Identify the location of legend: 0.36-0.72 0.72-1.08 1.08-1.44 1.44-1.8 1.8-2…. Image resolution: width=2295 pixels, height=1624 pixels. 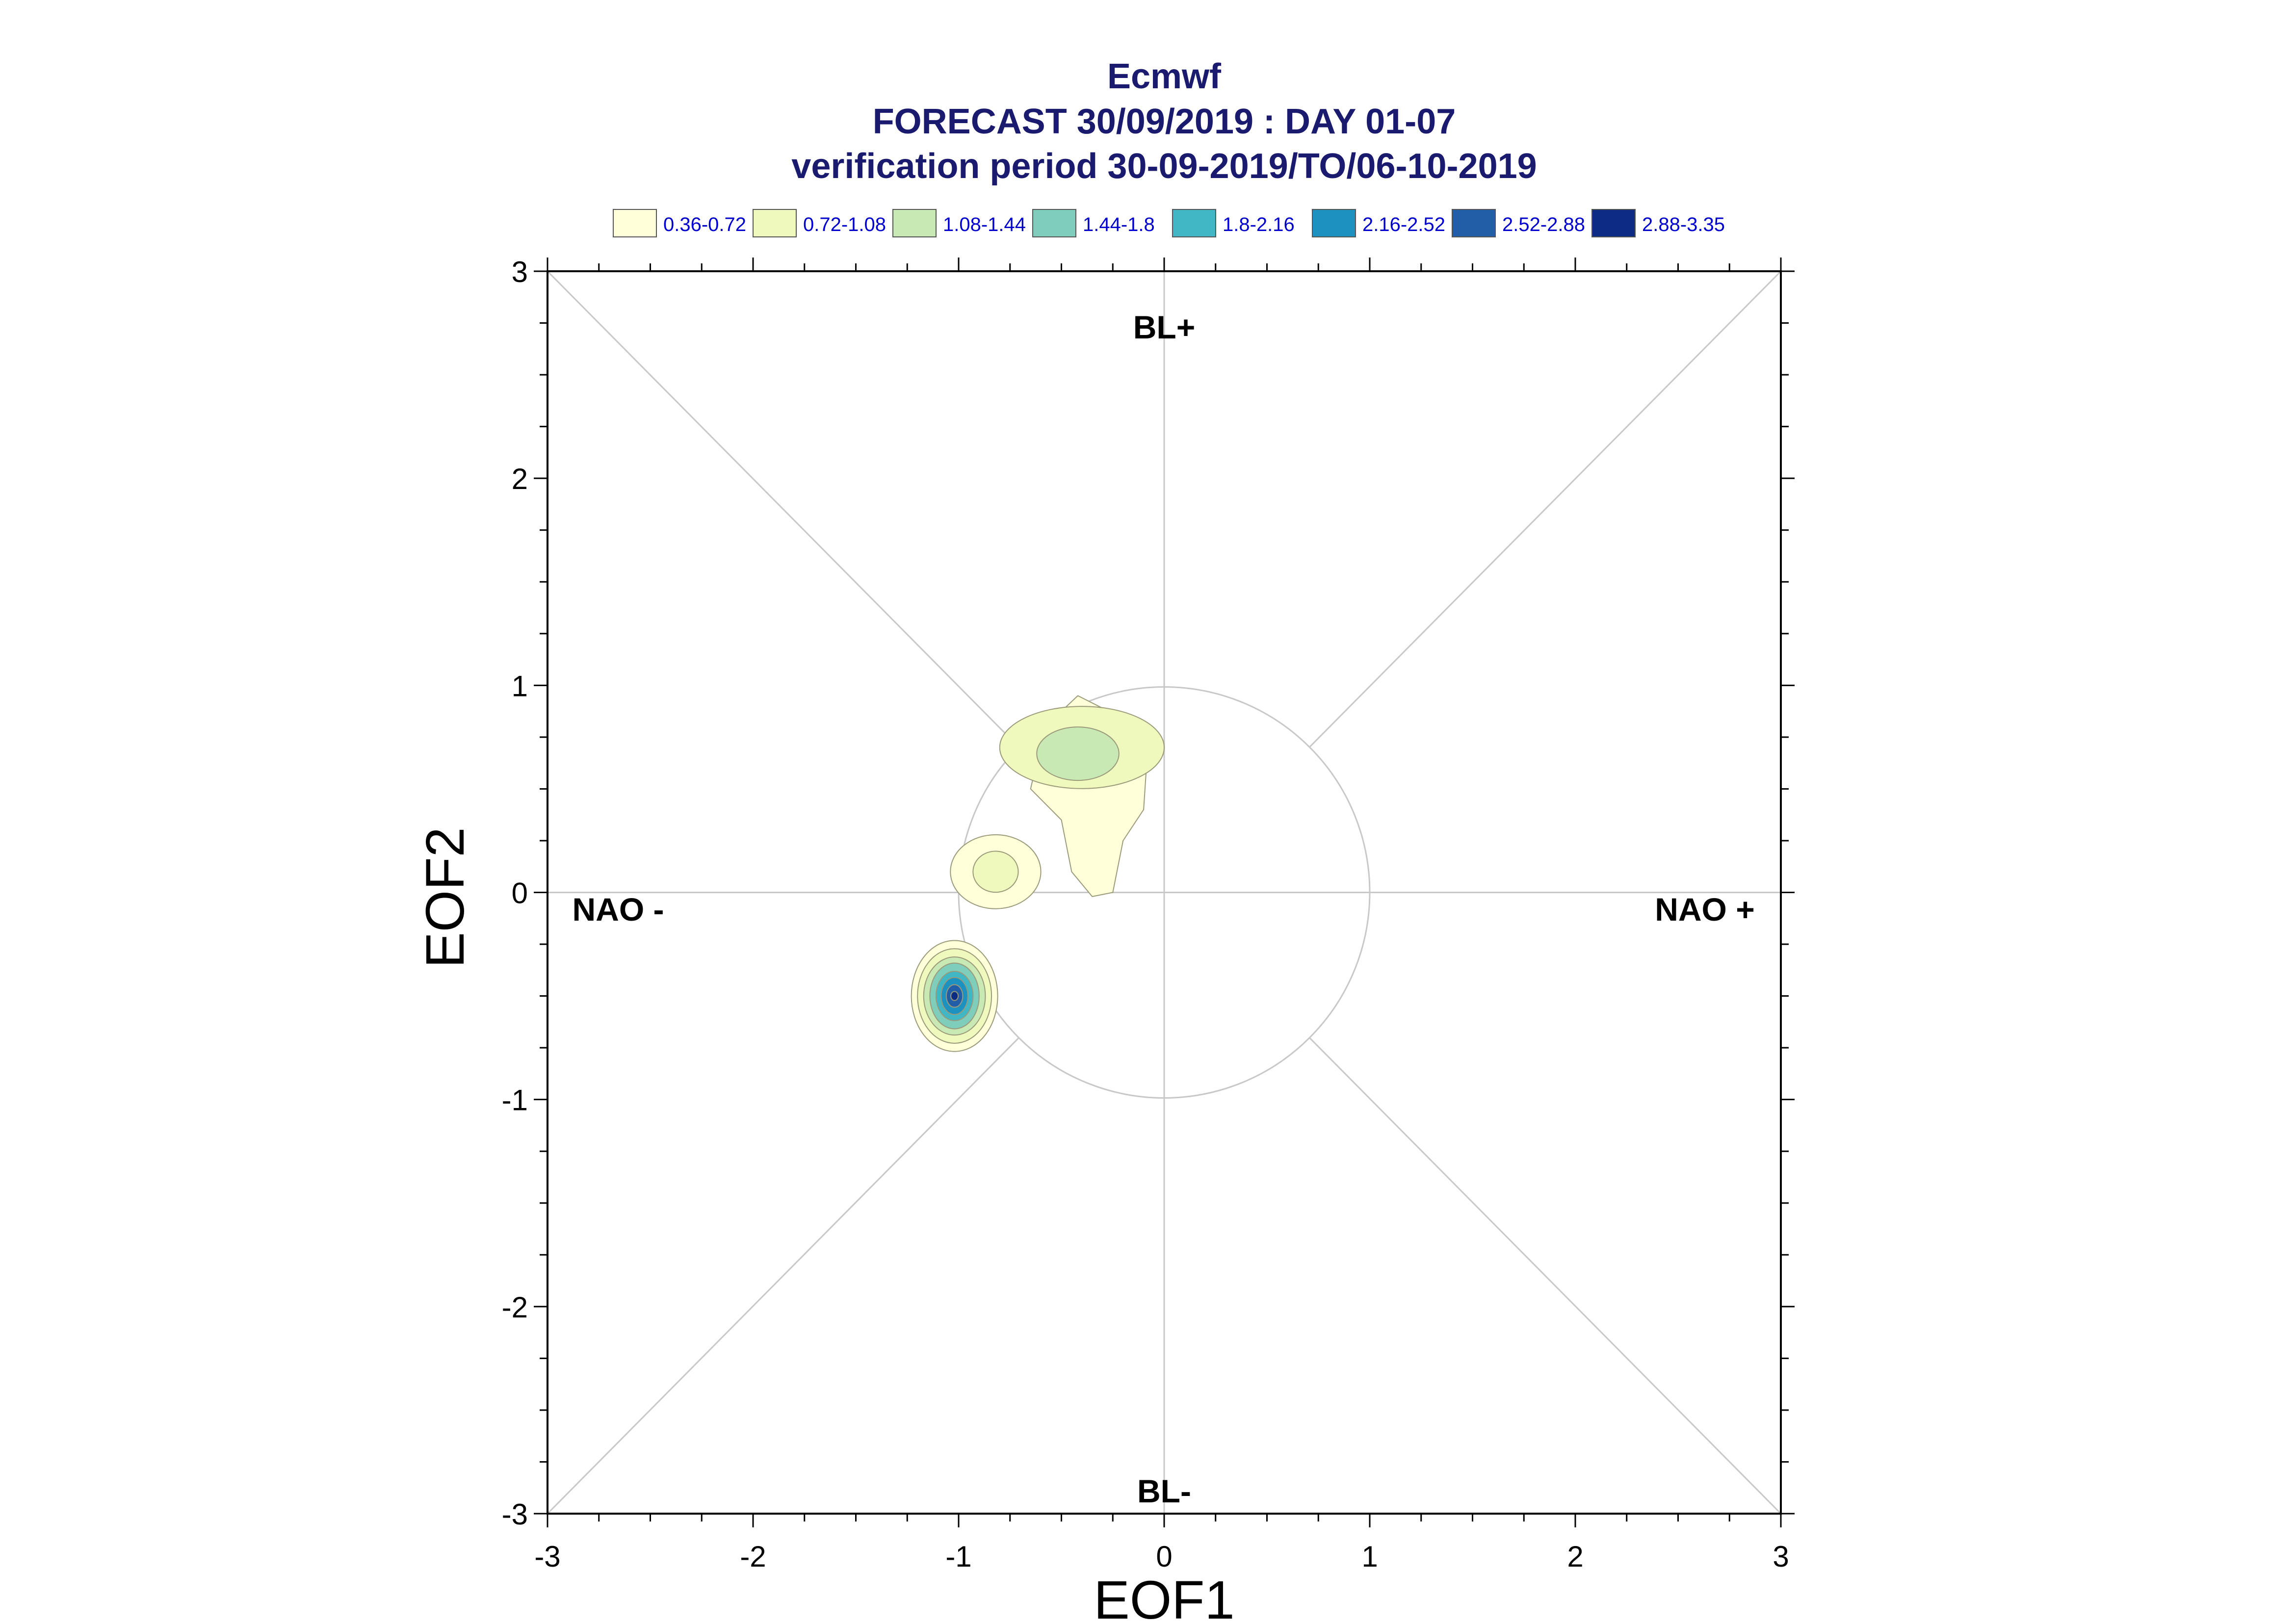
(1169, 223).